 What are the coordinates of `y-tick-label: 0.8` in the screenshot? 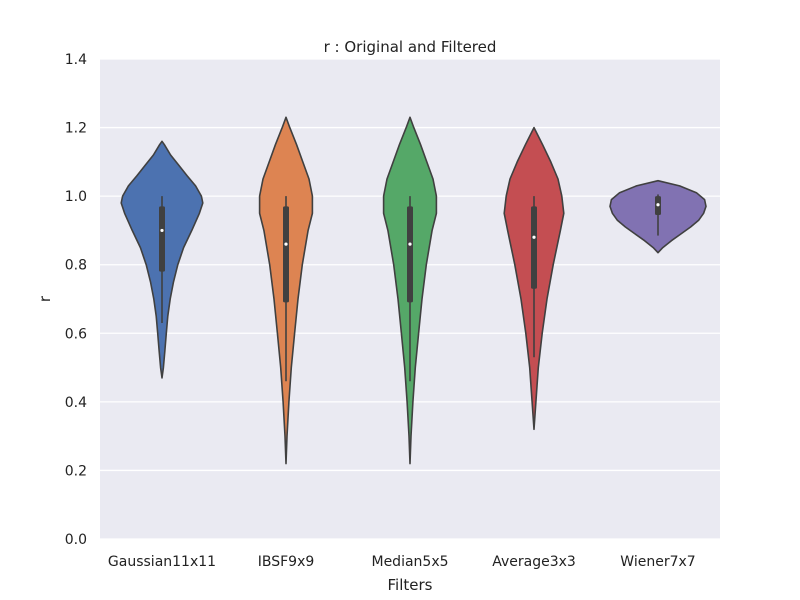 It's located at (76, 266).